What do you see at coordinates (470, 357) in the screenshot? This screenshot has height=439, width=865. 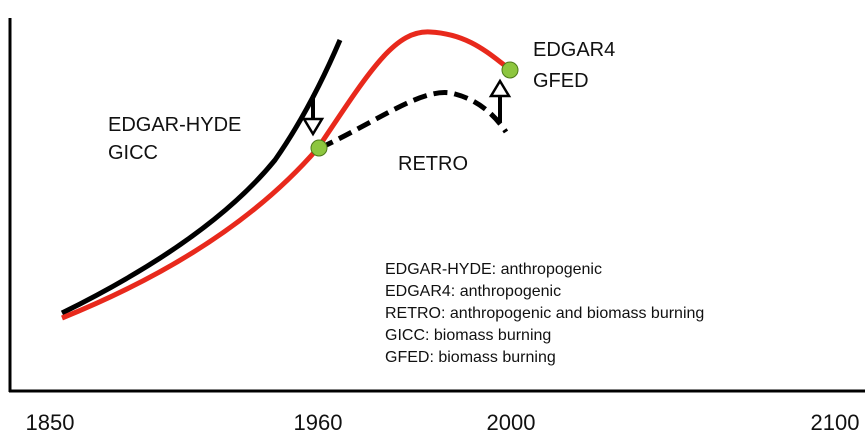 I see `legend-item: GFED: biomass burning` at bounding box center [470, 357].